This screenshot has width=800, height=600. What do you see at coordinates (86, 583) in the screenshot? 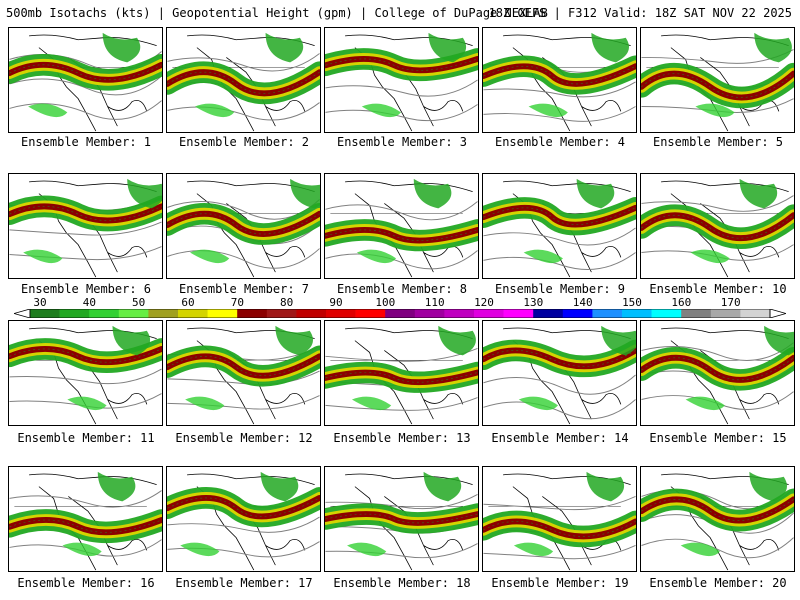
I see `ensemble-member-caption: Ensemble Member: 16` at bounding box center [86, 583].